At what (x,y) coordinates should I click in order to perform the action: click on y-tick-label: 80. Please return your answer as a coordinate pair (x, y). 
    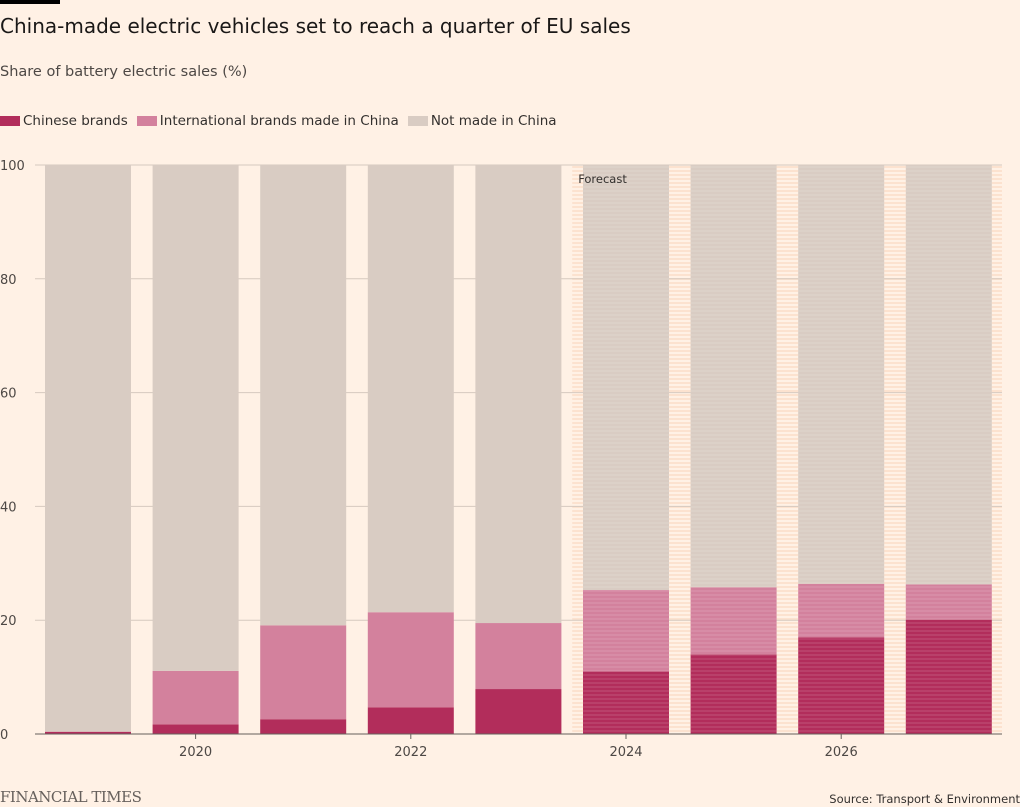
    Looking at the image, I should click on (8, 280).